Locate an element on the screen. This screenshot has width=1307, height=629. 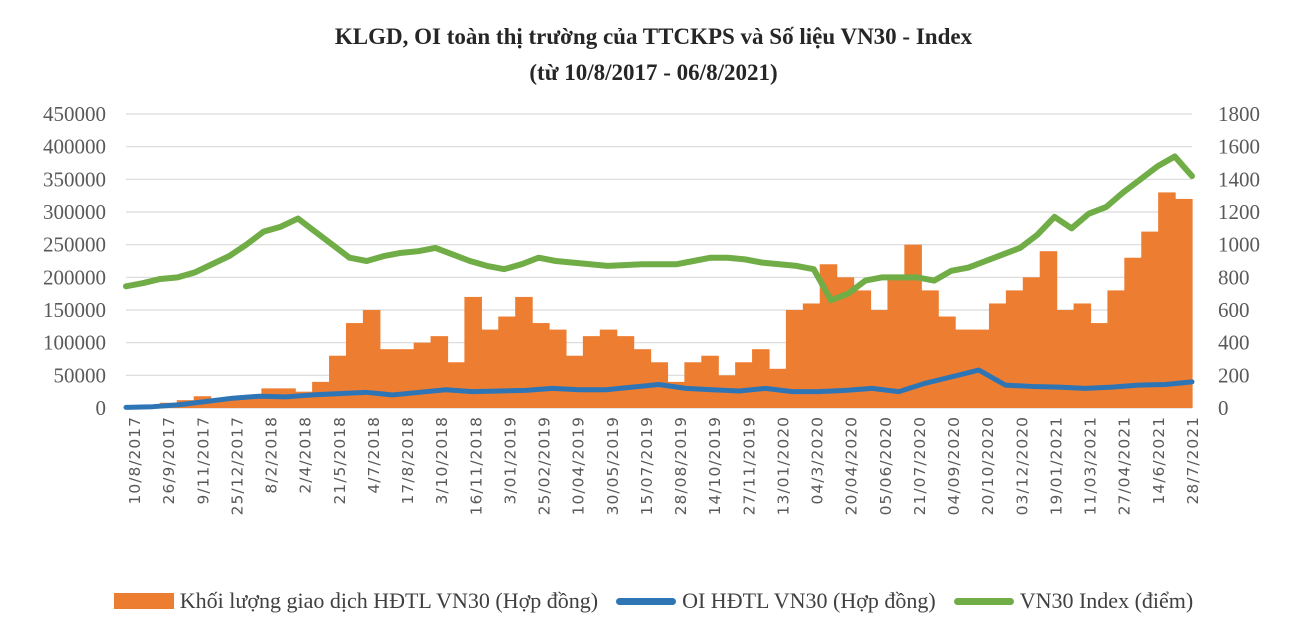
left-tick-label: 200000 is located at coordinates (74, 277).